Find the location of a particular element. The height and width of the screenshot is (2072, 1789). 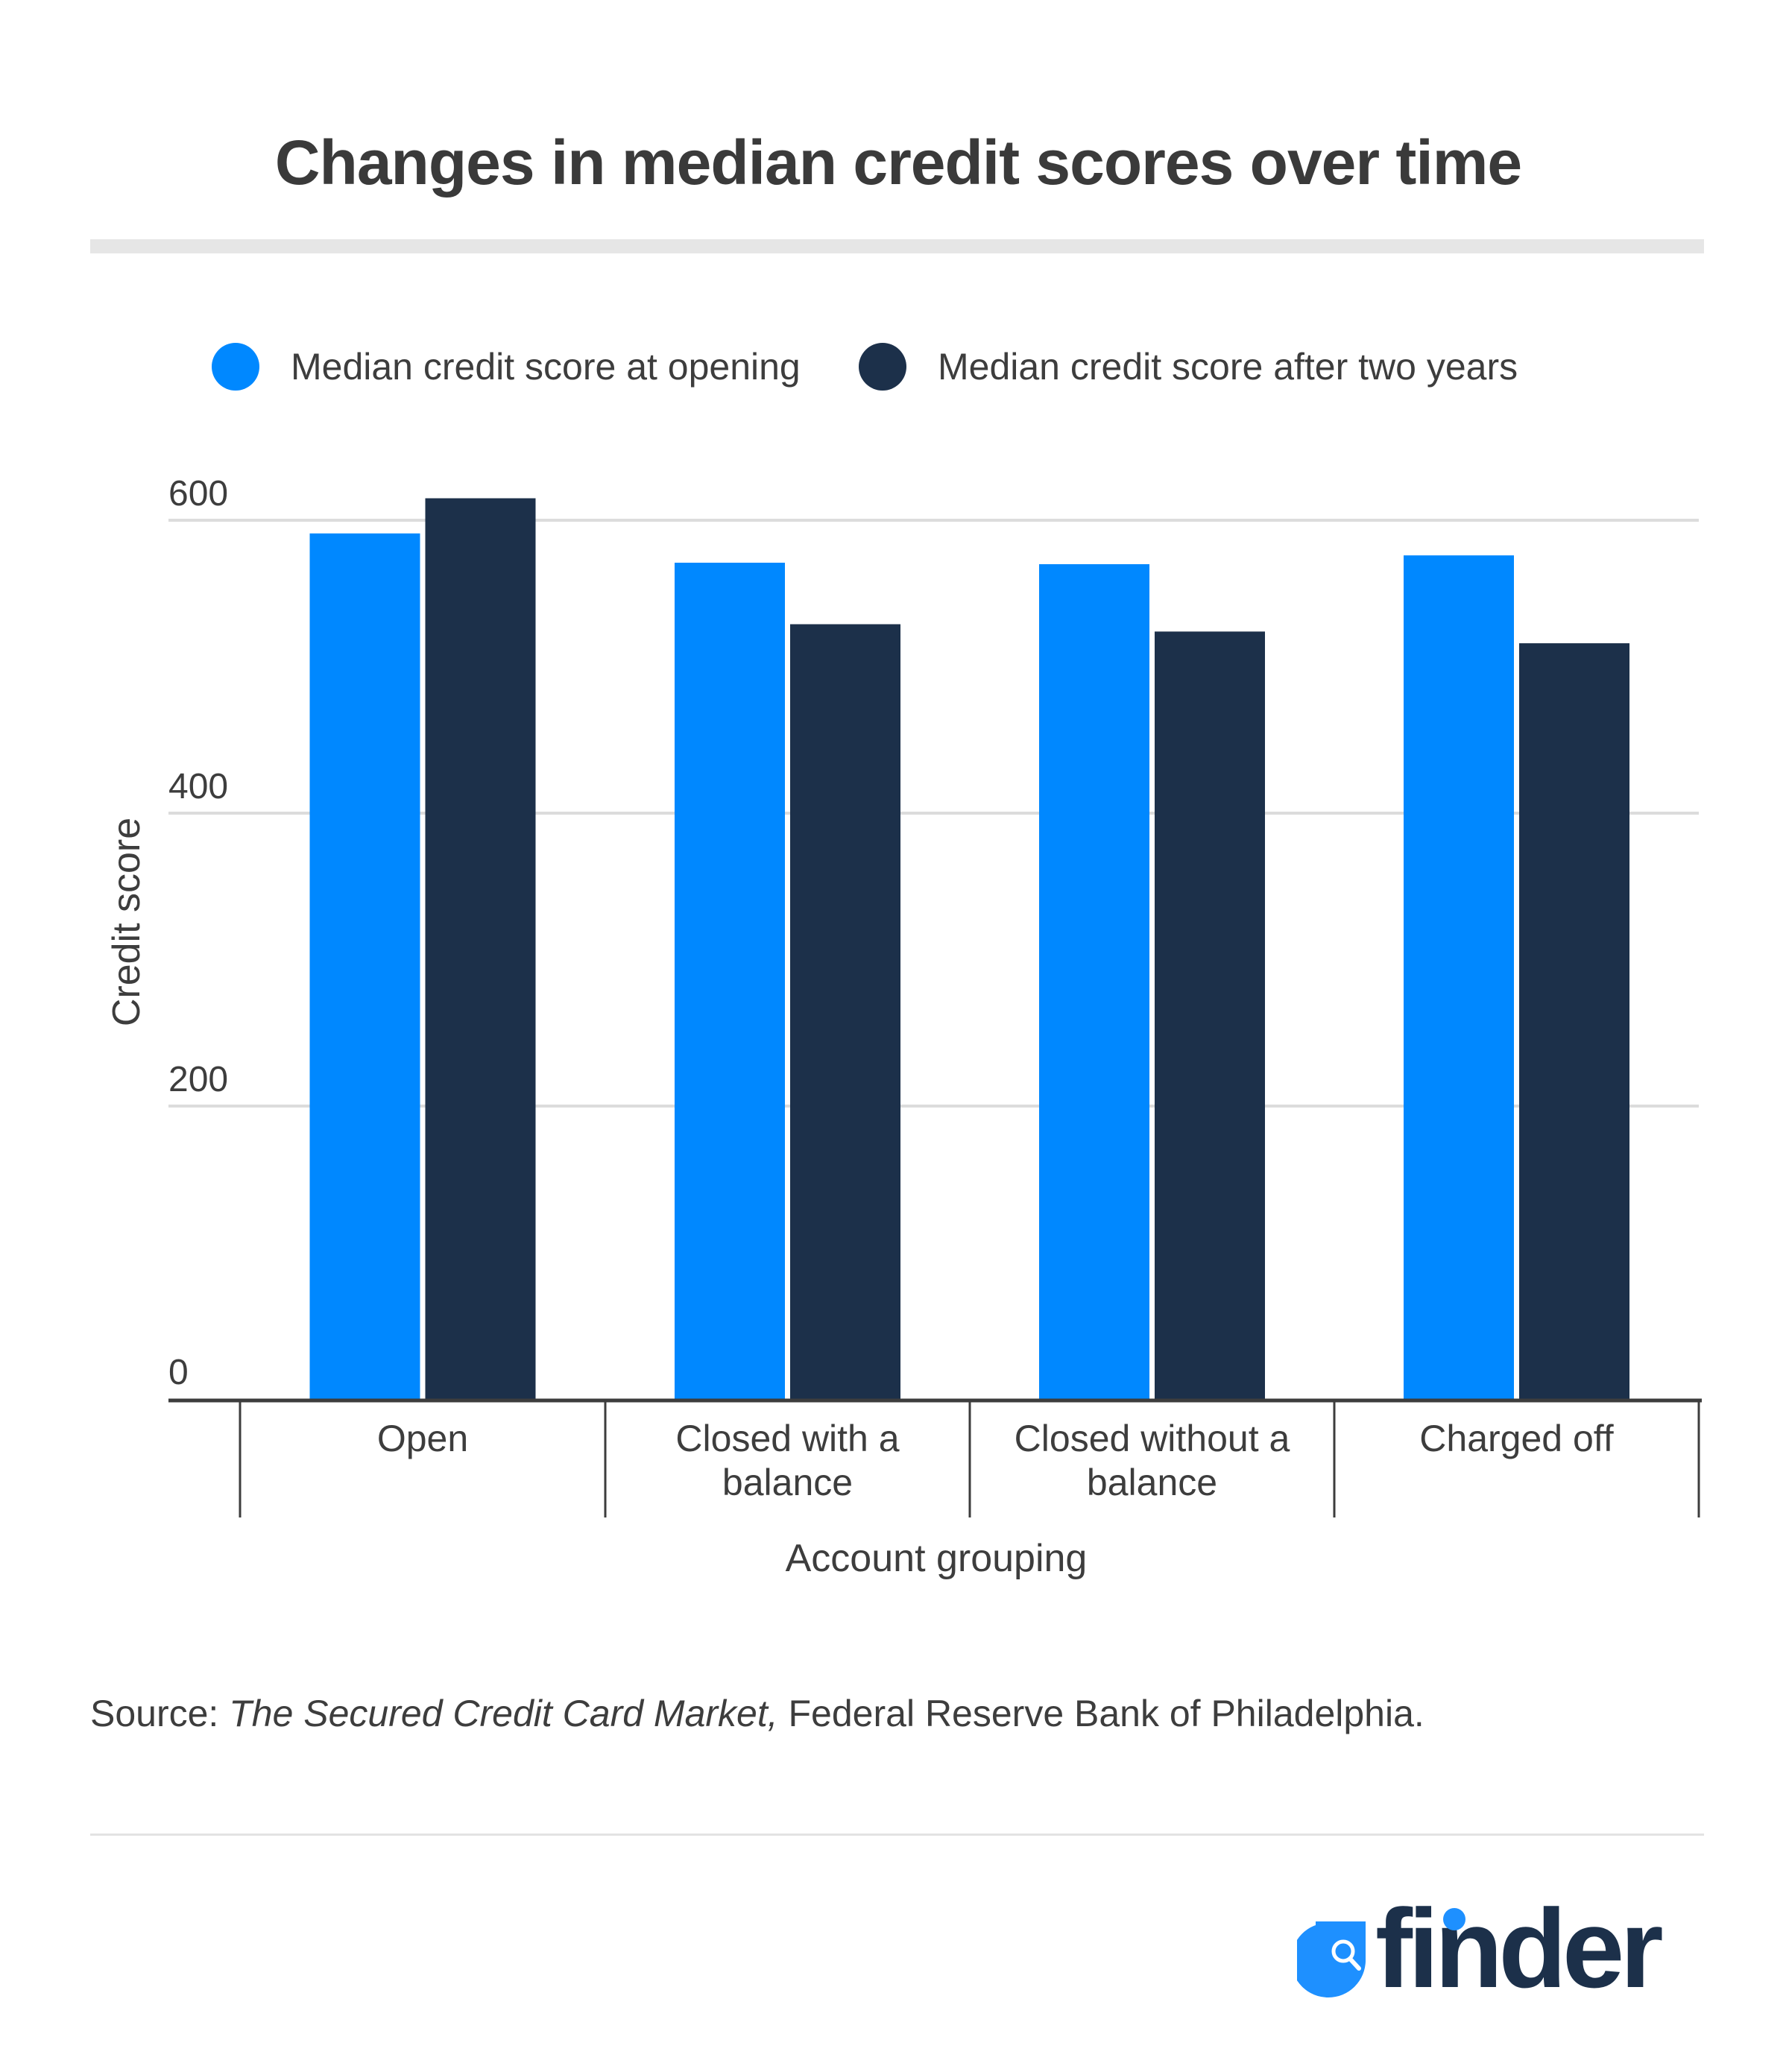

magnifier-drop-icon is located at coordinates (1331, 1959).